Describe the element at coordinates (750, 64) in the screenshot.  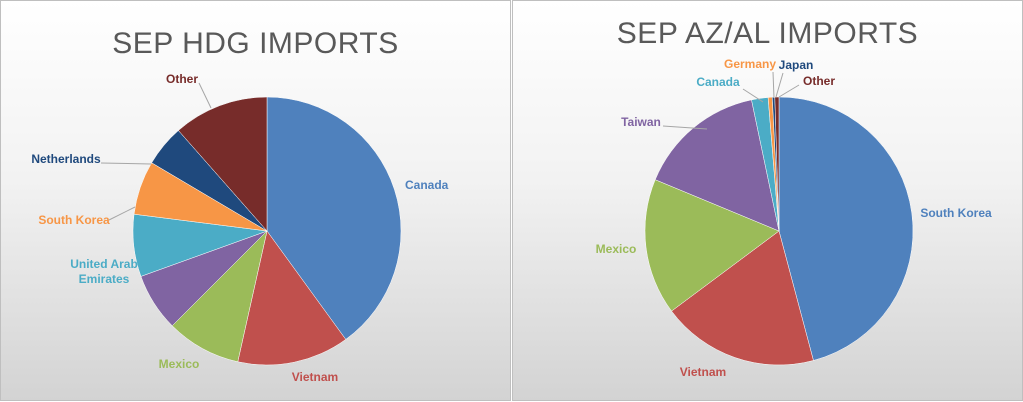
I see `data-label-germany: Germany` at that location.